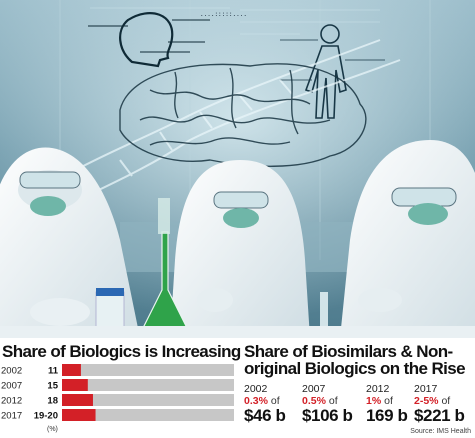  Describe the element at coordinates (46, 416) in the screenshot. I see `bar-value-label: 19-20` at that location.